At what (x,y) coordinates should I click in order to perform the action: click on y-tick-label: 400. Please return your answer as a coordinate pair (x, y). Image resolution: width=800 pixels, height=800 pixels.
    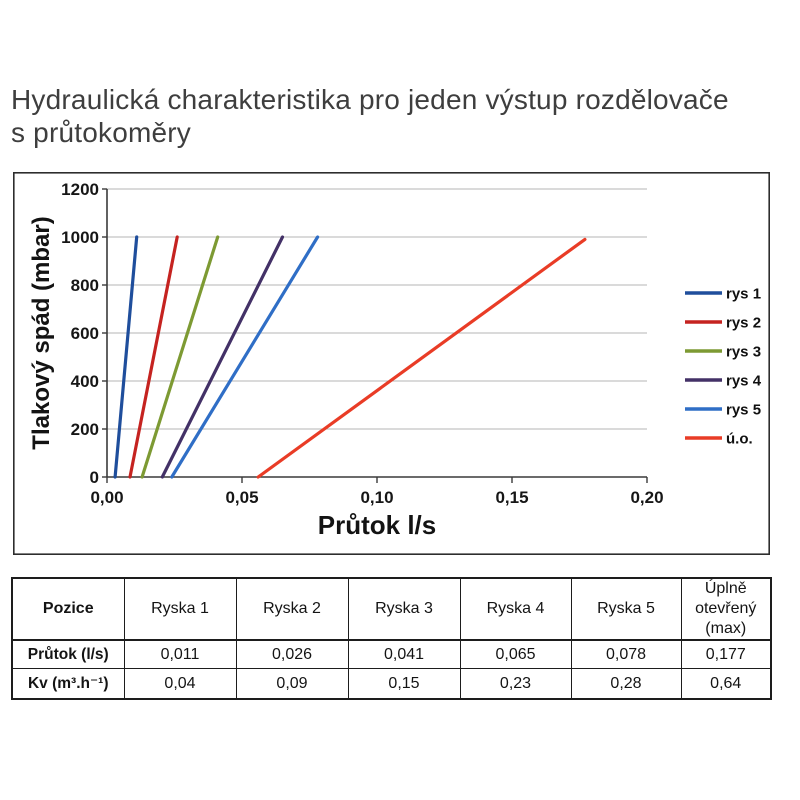
    Looking at the image, I should click on (85, 381).